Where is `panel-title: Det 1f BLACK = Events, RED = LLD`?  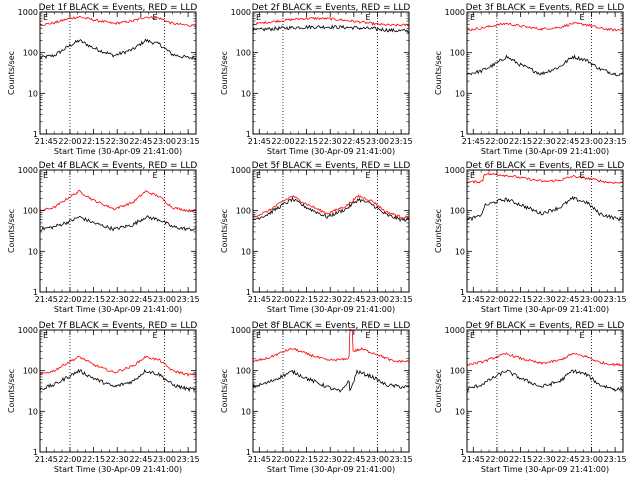
panel-title: Det 1f BLACK = Events, RED = LLD is located at coordinates (118, 8).